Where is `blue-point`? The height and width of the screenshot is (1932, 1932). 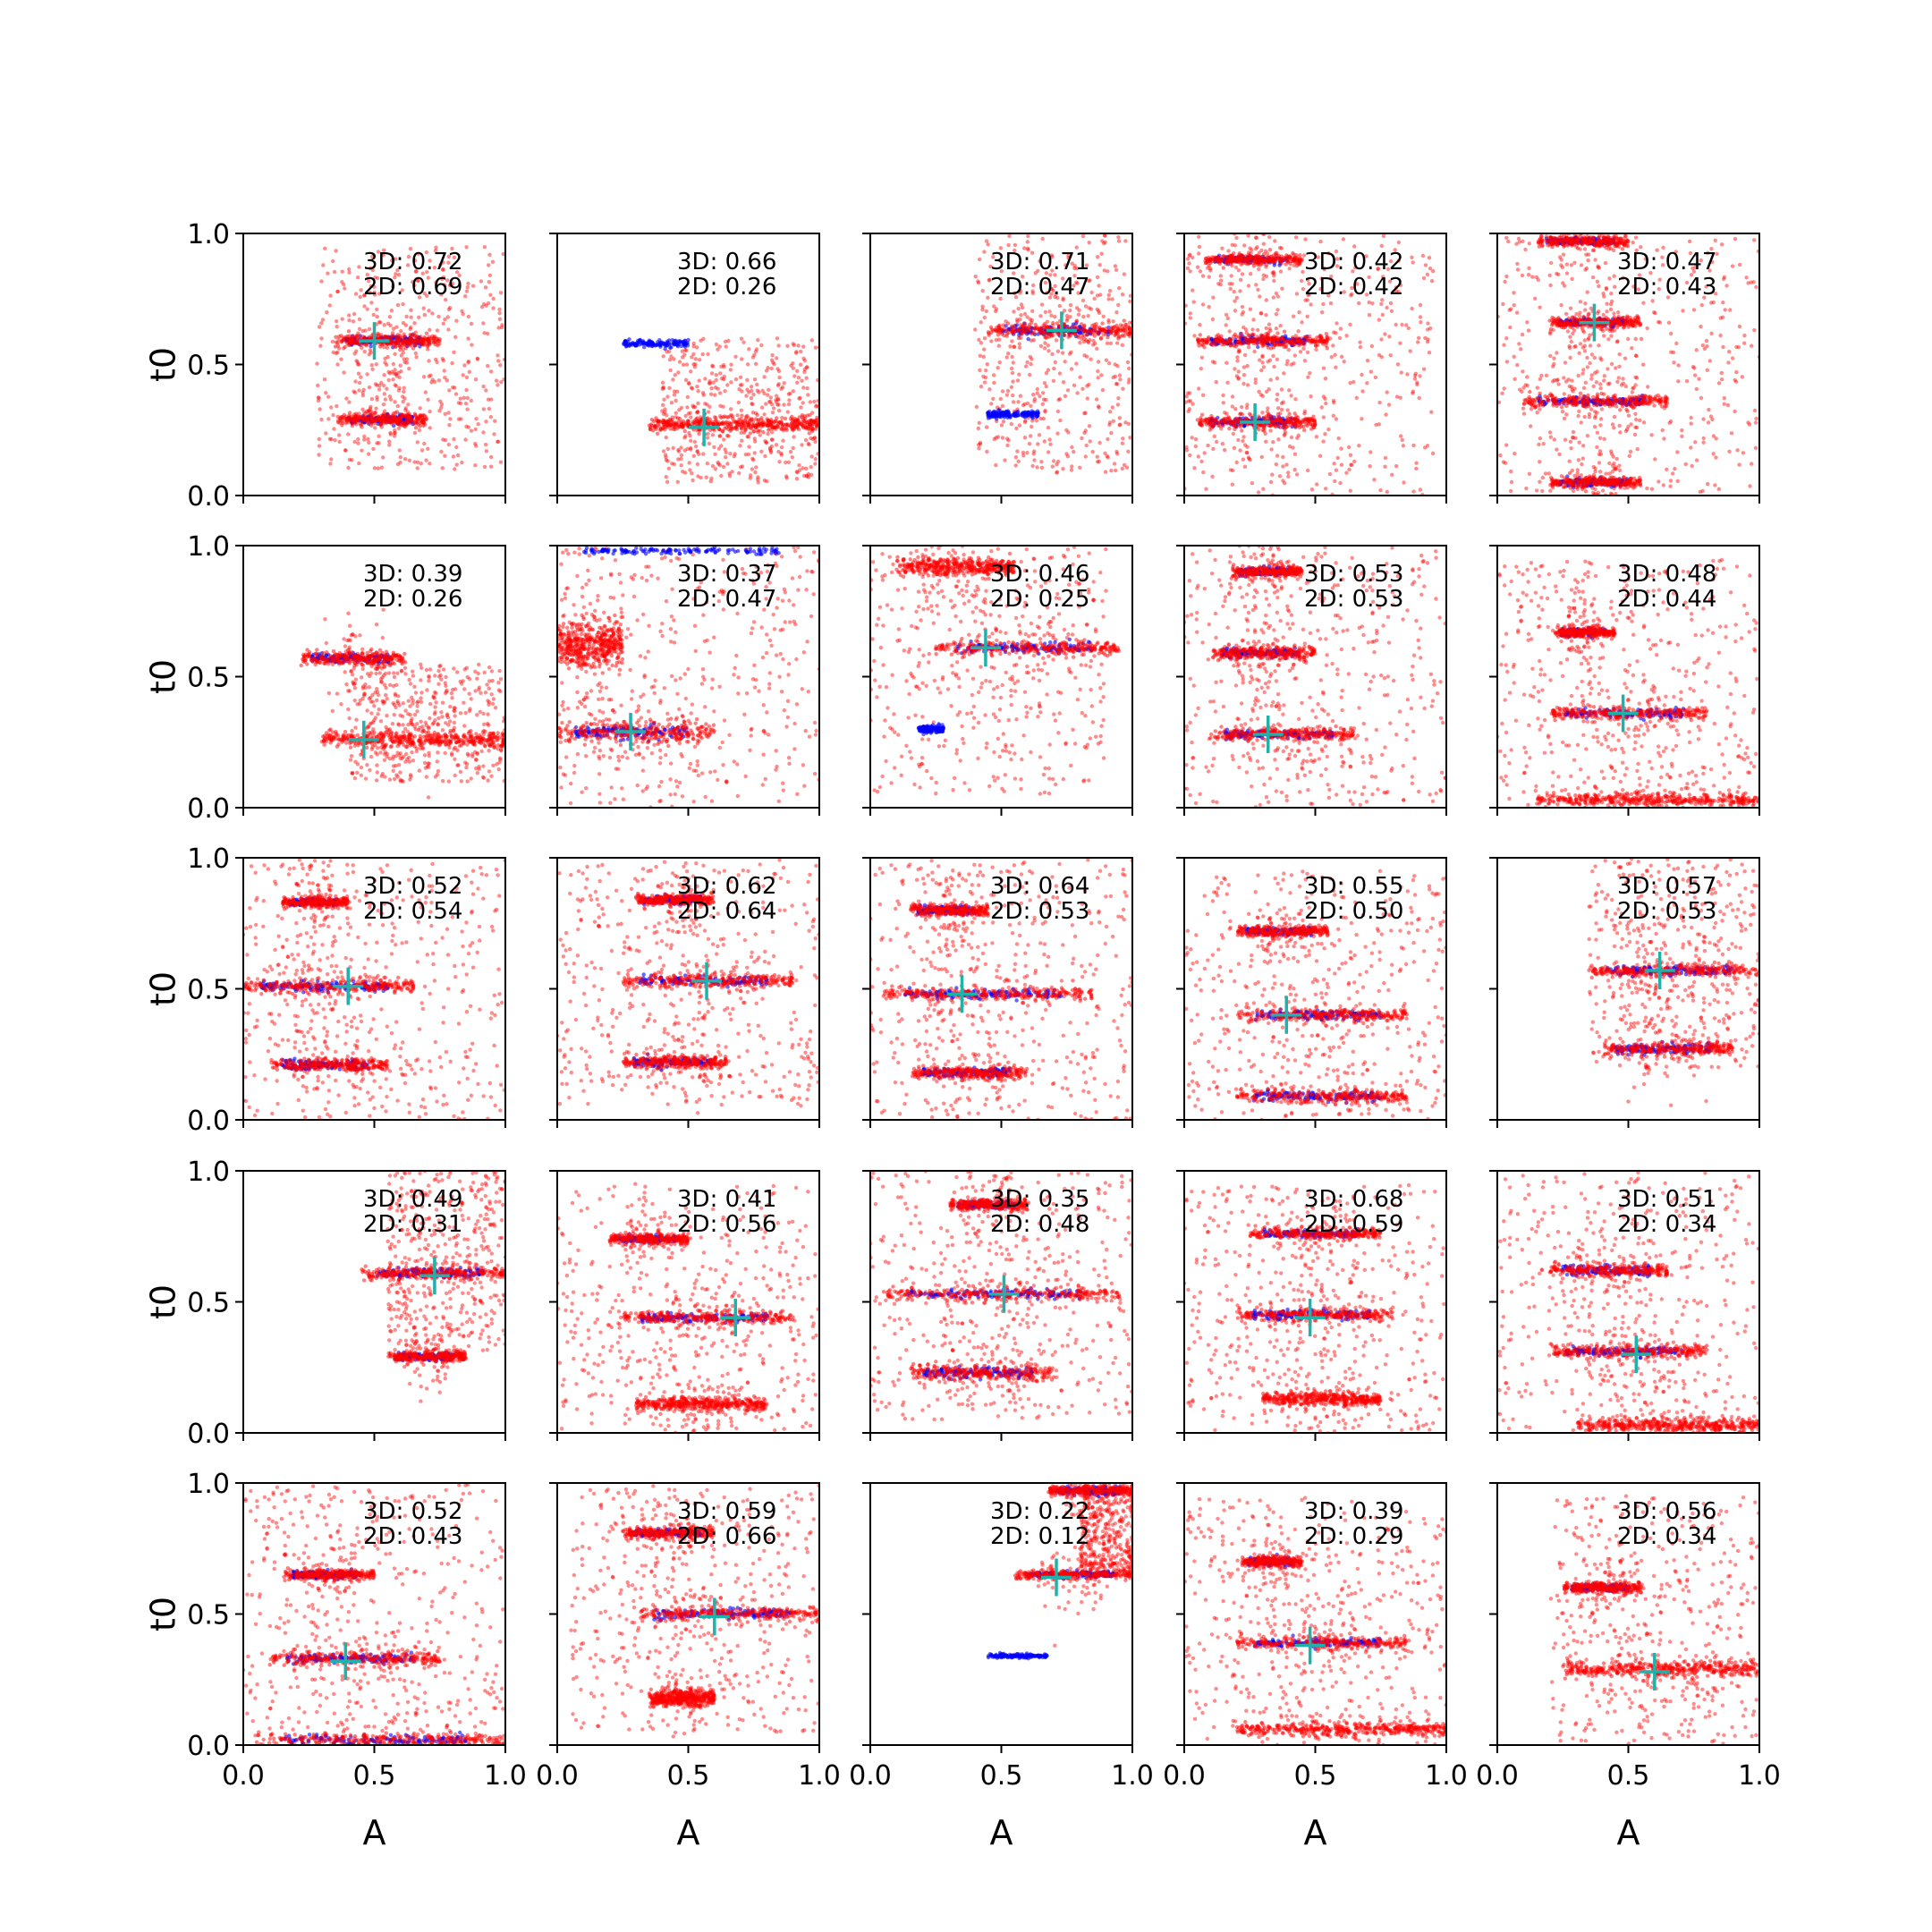
blue-point is located at coordinates (652, 343).